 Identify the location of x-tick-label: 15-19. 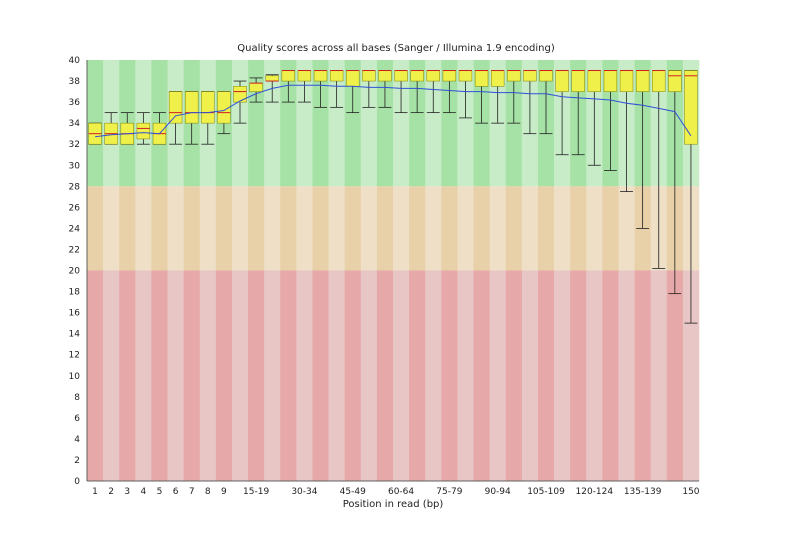
(256, 492).